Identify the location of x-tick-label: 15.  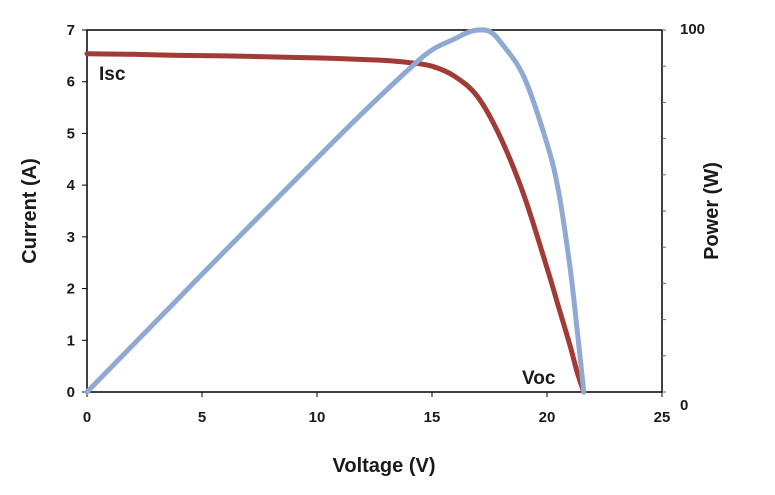
(432, 417).